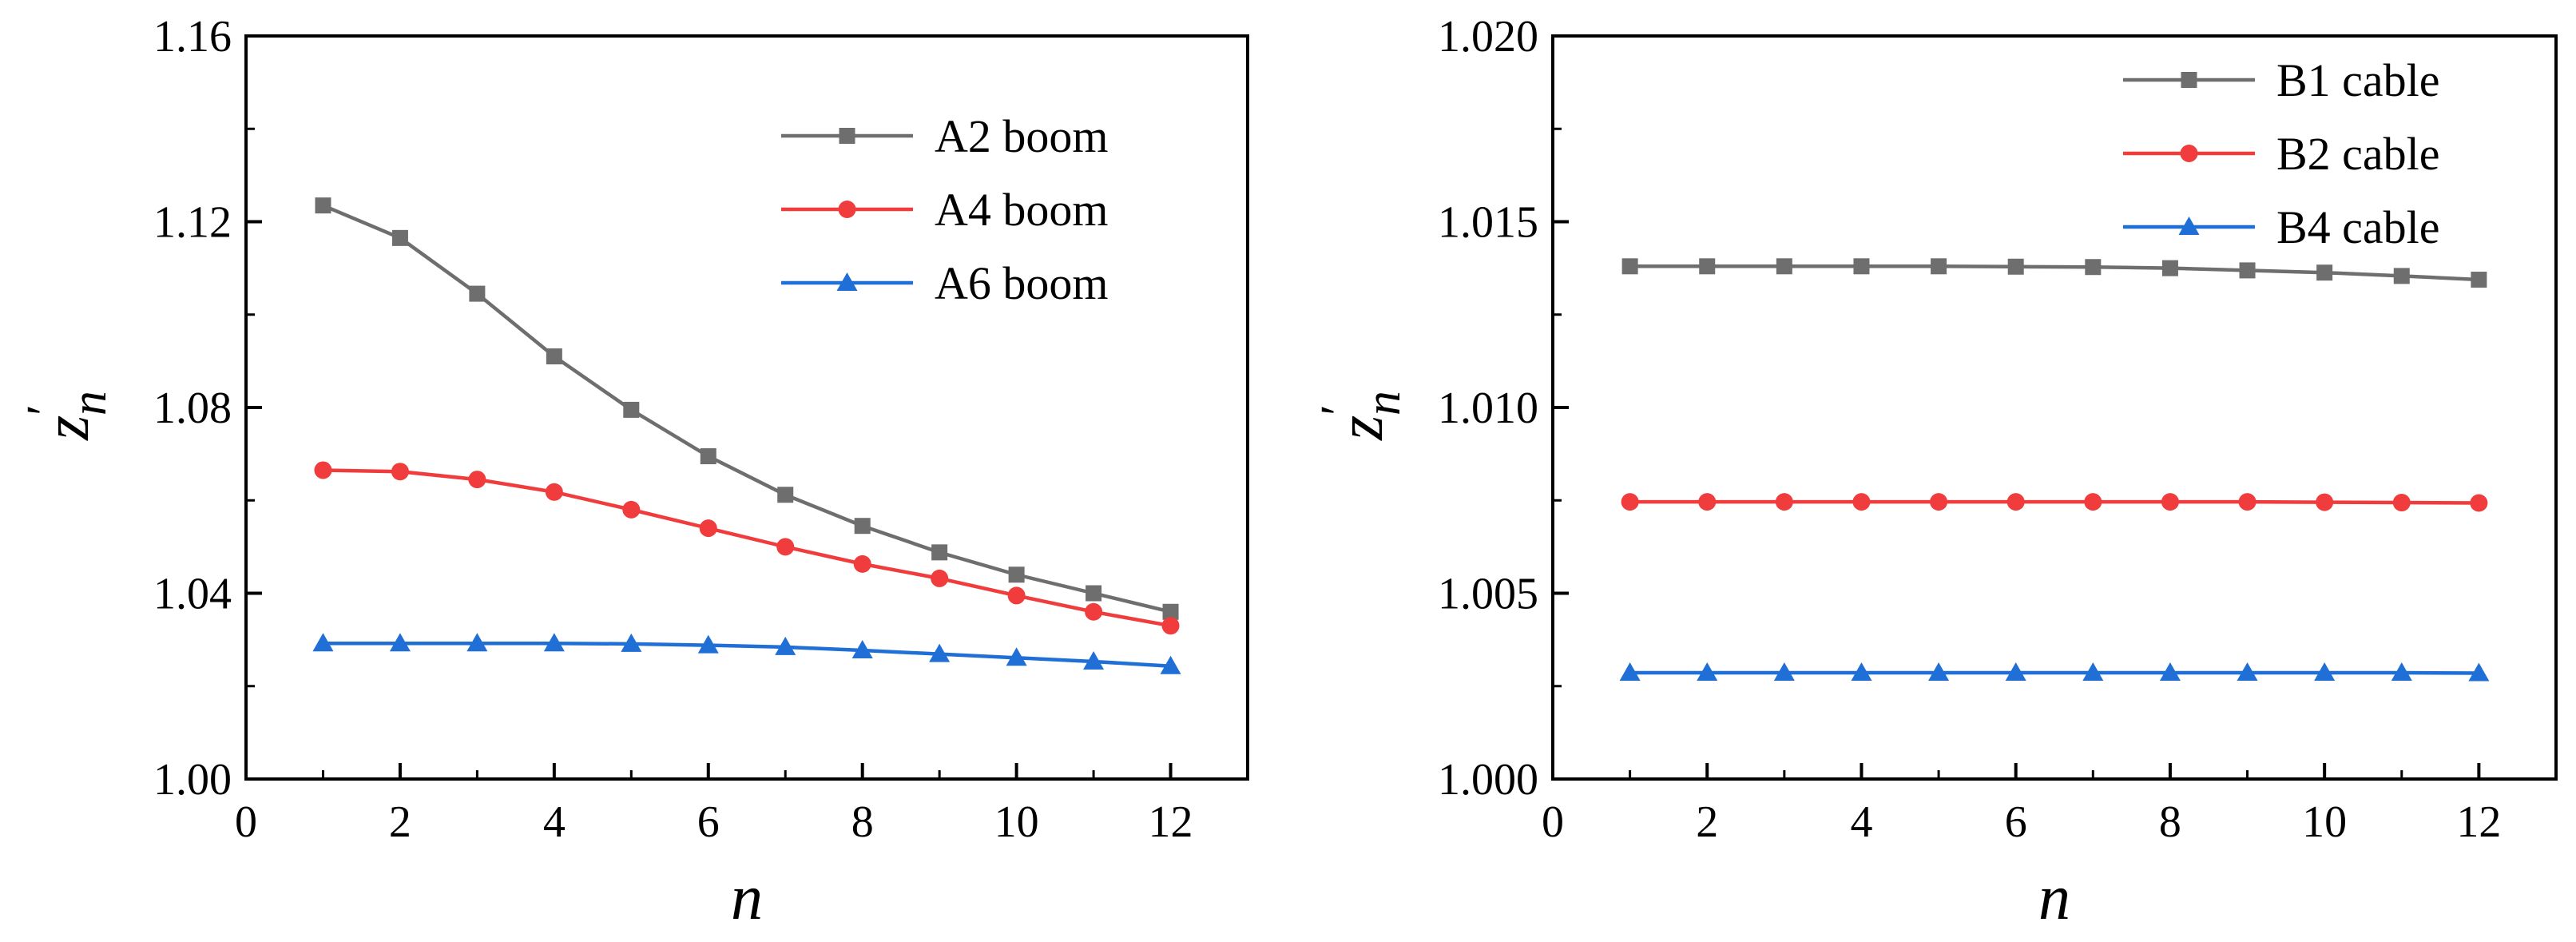 Image resolution: width=2576 pixels, height=942 pixels. What do you see at coordinates (1488, 223) in the screenshot?
I see `y-tick-label: 1.015` at bounding box center [1488, 223].